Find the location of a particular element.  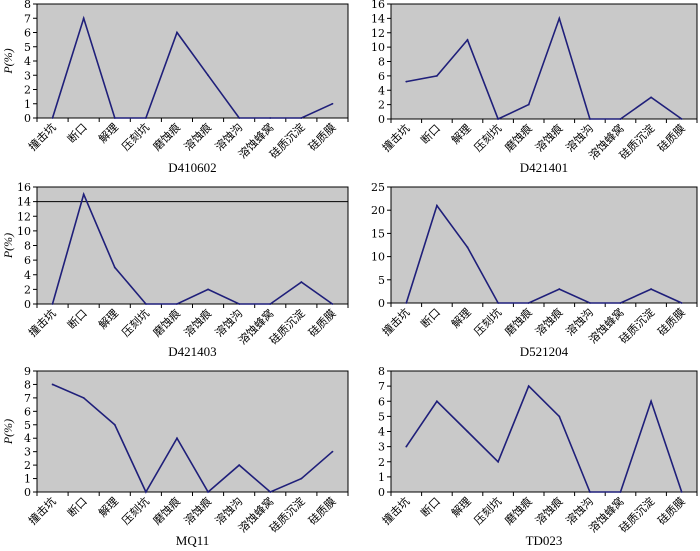

y-tick-label: 1 is located at coordinates (27, 104).